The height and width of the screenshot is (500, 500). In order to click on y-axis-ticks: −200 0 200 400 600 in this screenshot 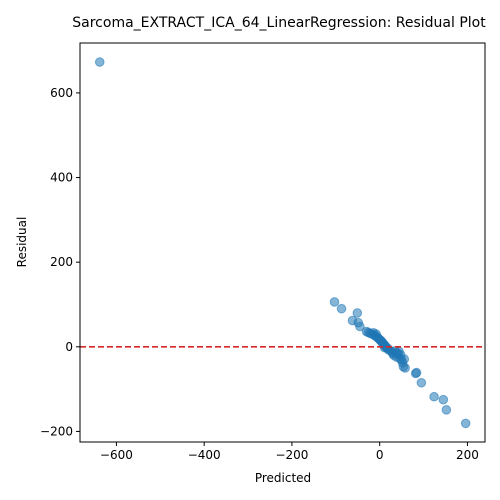, I will do `click(60, 262)`.